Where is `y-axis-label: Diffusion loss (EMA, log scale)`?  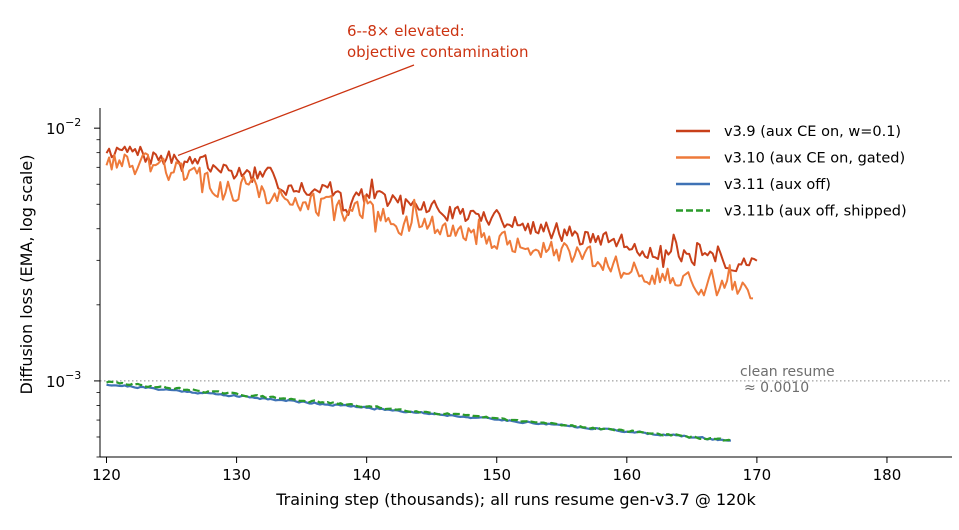 y-axis-label: Diffusion loss (EMA, log scale) is located at coordinates (26, 275).